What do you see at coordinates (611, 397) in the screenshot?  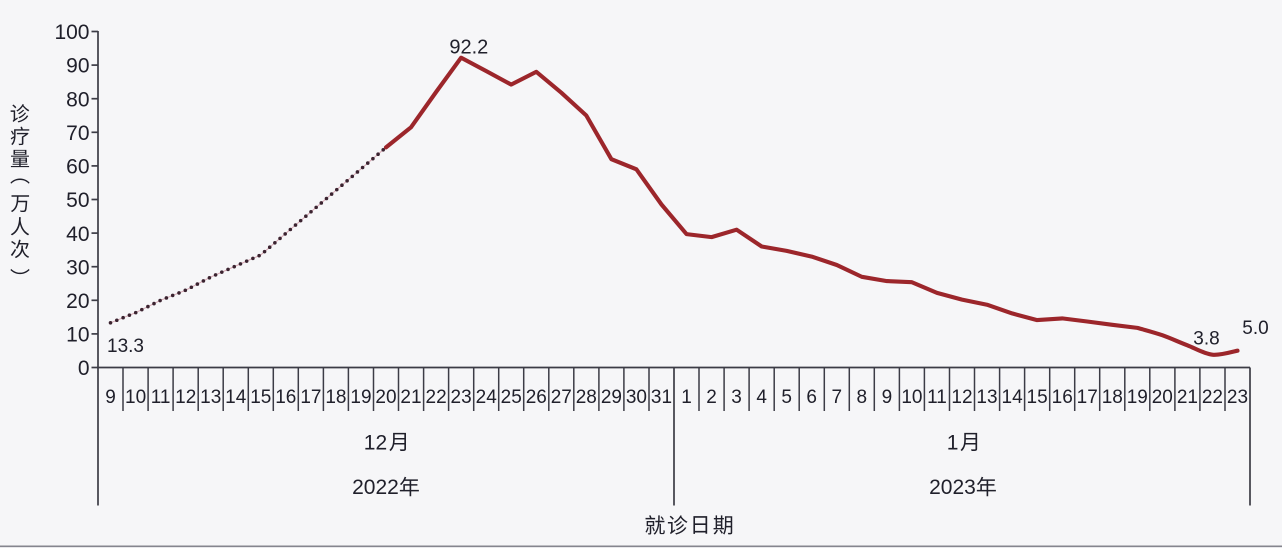 I see `svg-text: 29` at bounding box center [611, 397].